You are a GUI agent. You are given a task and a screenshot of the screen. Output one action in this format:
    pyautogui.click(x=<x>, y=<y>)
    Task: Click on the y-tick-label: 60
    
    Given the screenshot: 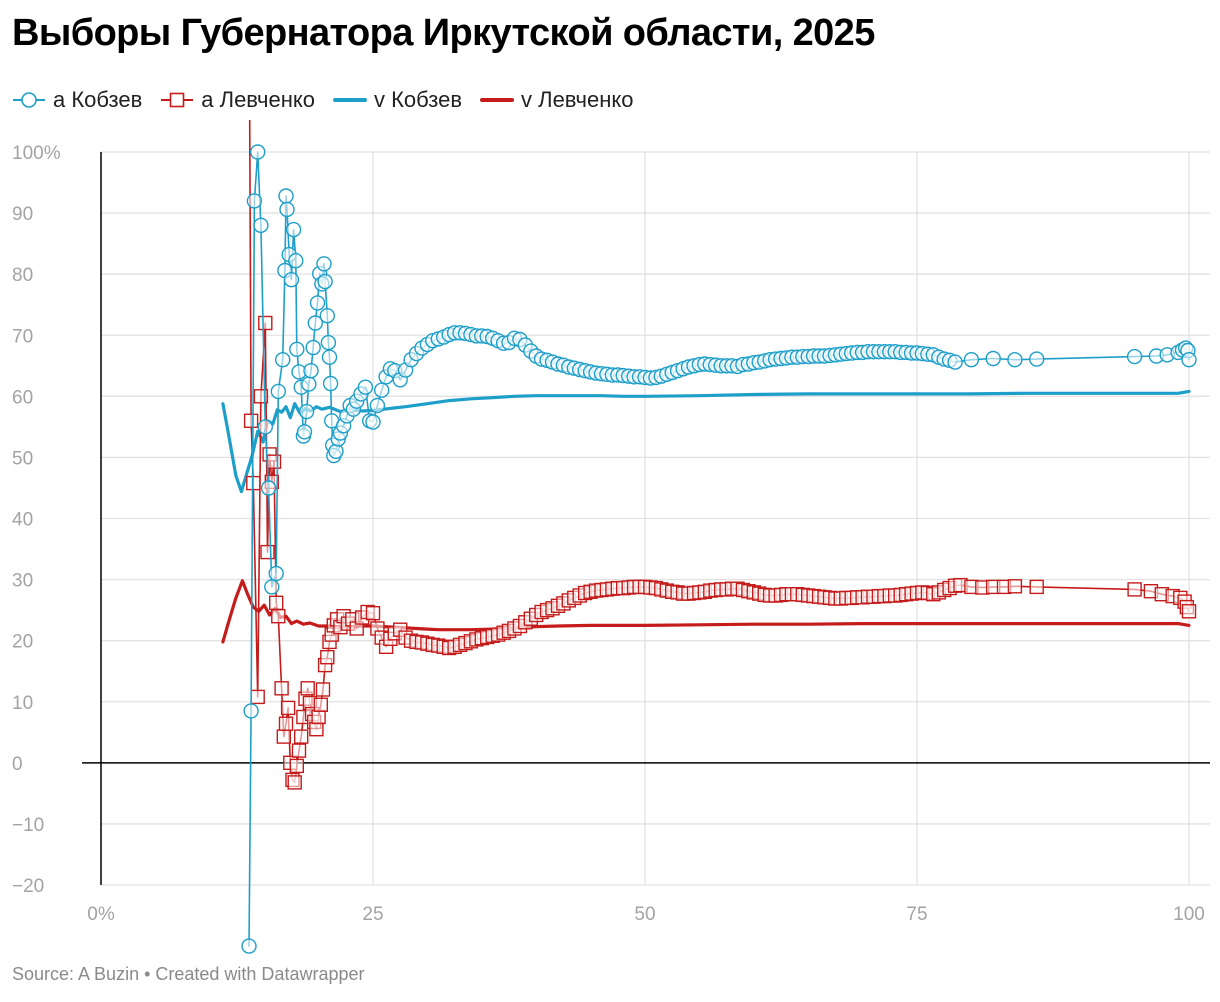 What is the action you would take?
    pyautogui.click(x=22, y=397)
    